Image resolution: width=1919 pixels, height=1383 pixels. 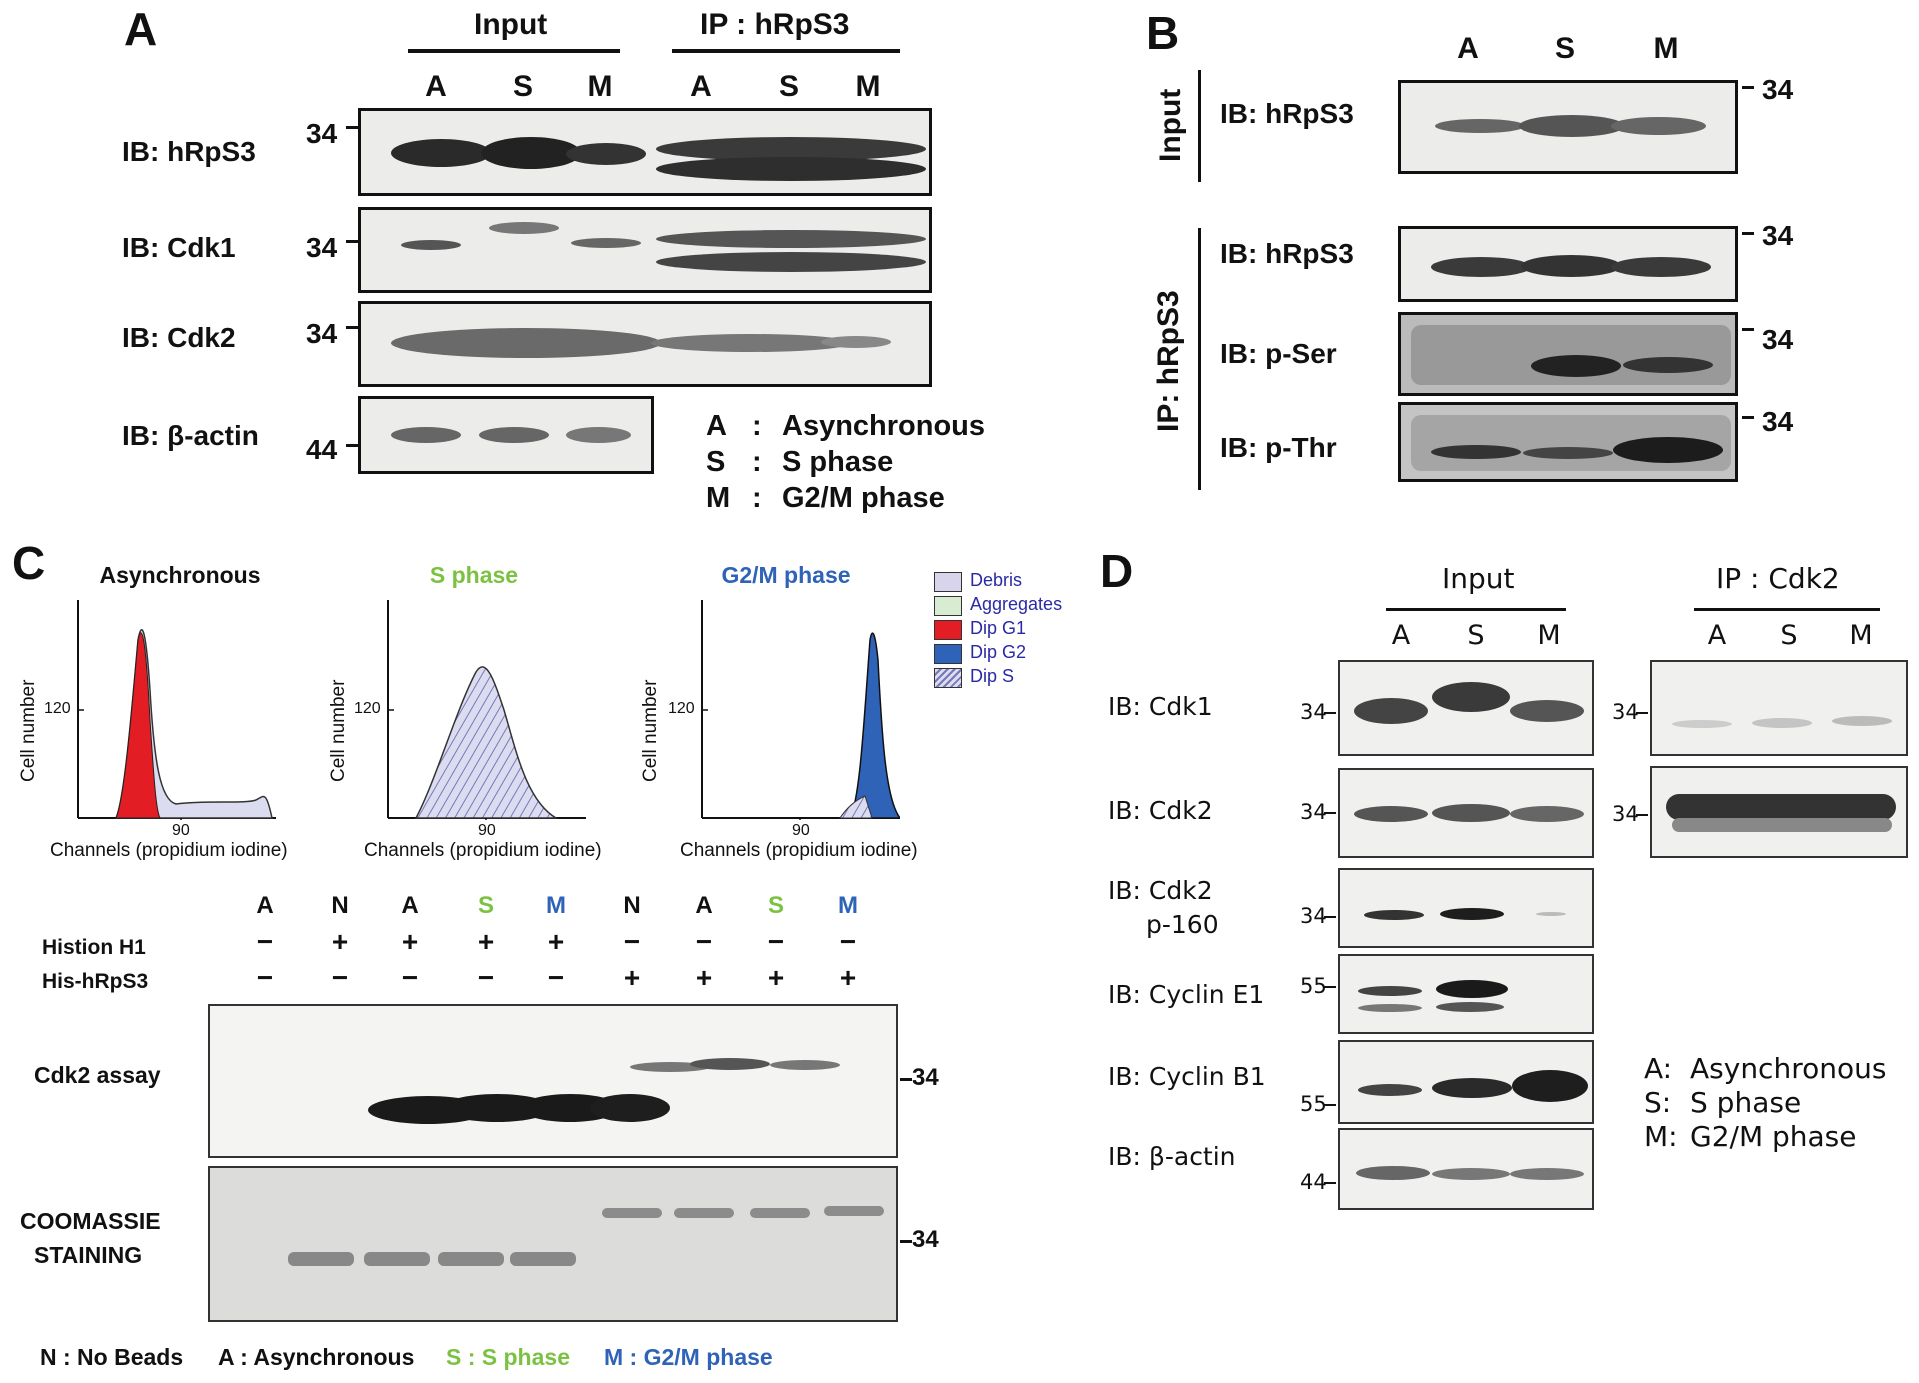 I want to click on flow-title-s-phase: S phase, so click(x=474, y=575).